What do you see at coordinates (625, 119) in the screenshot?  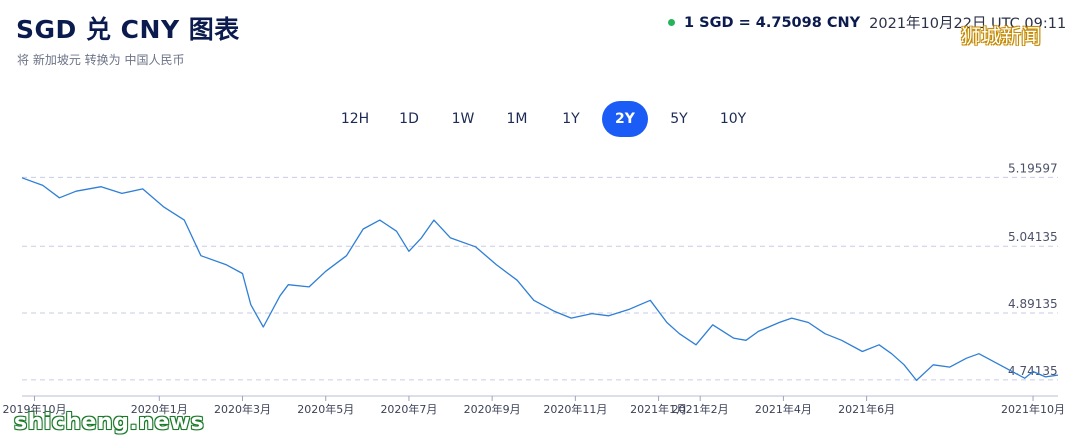 I see `tab-2y: 2Y` at bounding box center [625, 119].